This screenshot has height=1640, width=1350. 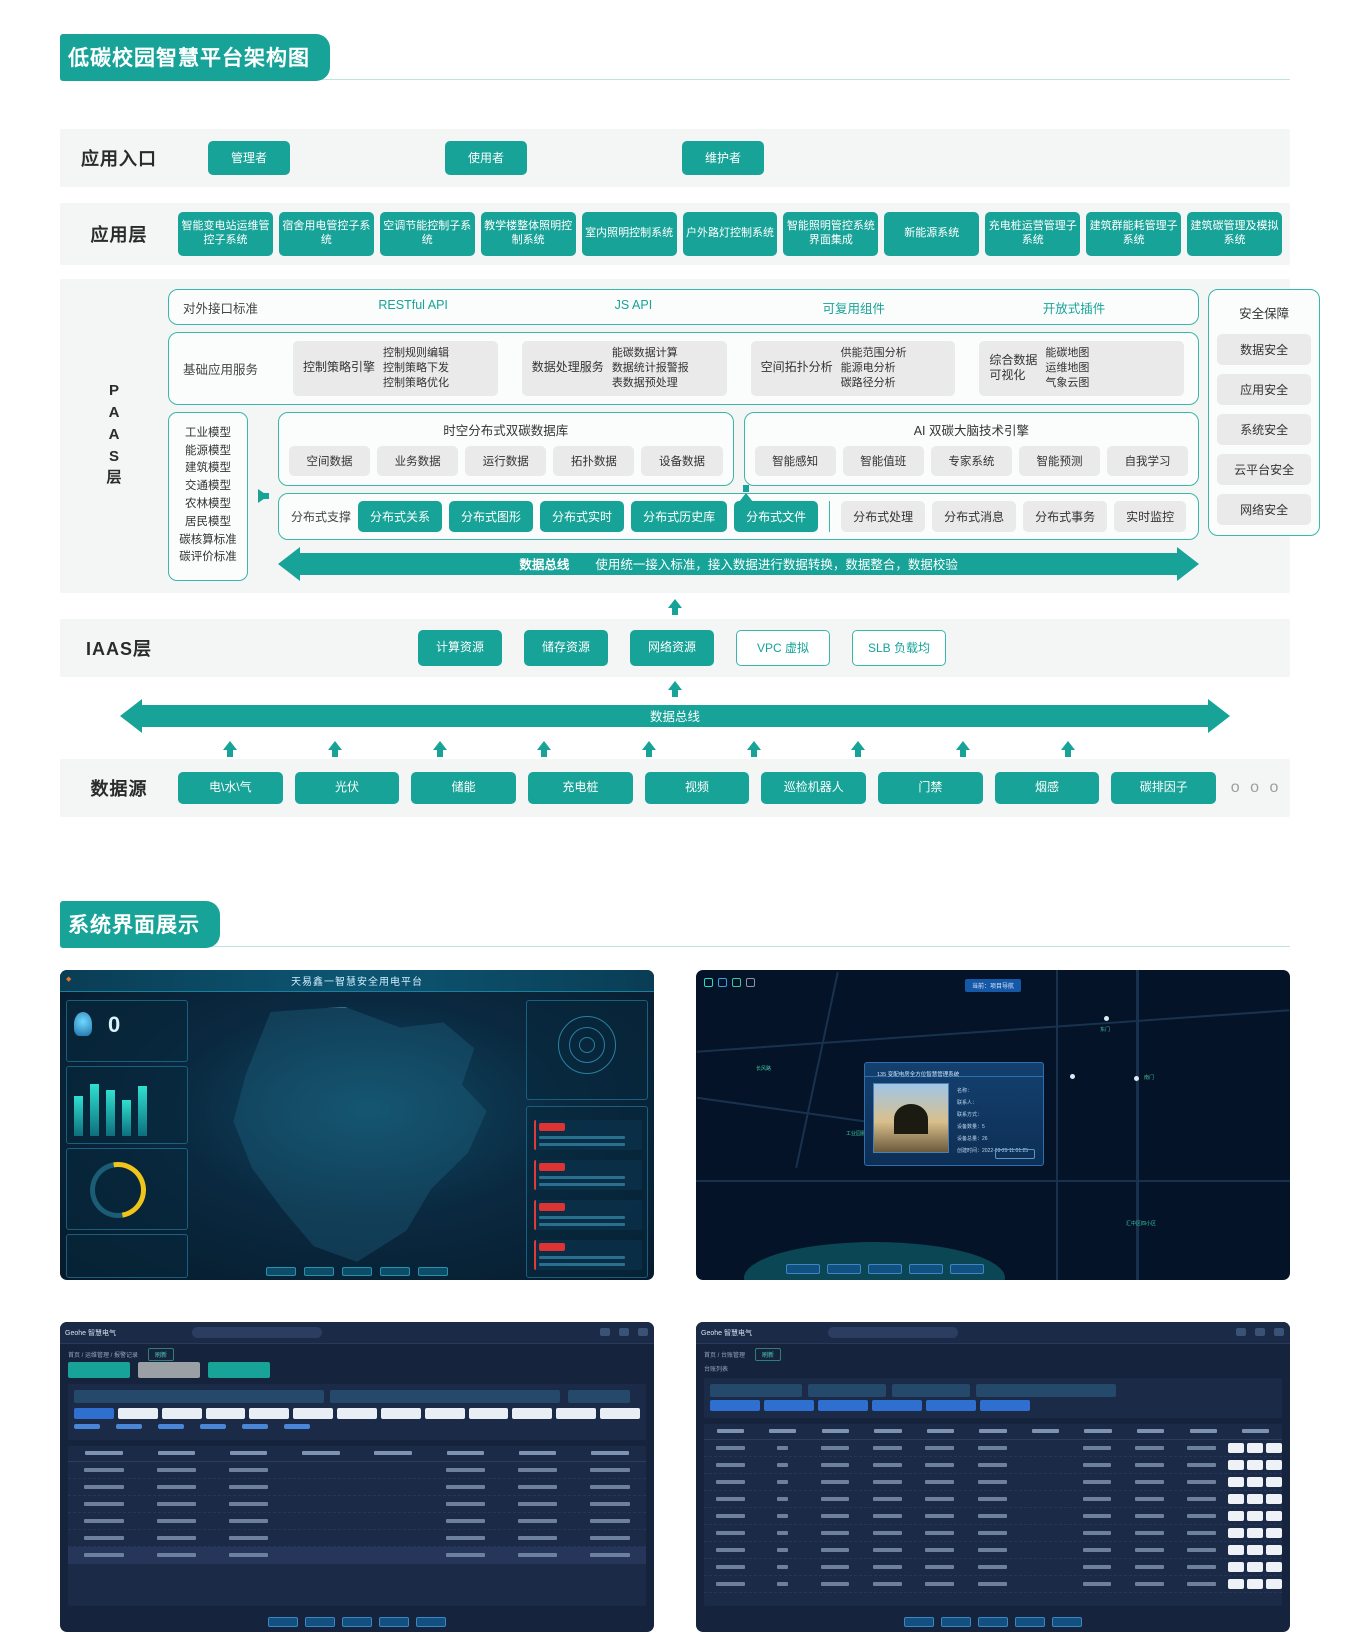 I want to click on tab-history-alarm, so click(x=169, y=1369).